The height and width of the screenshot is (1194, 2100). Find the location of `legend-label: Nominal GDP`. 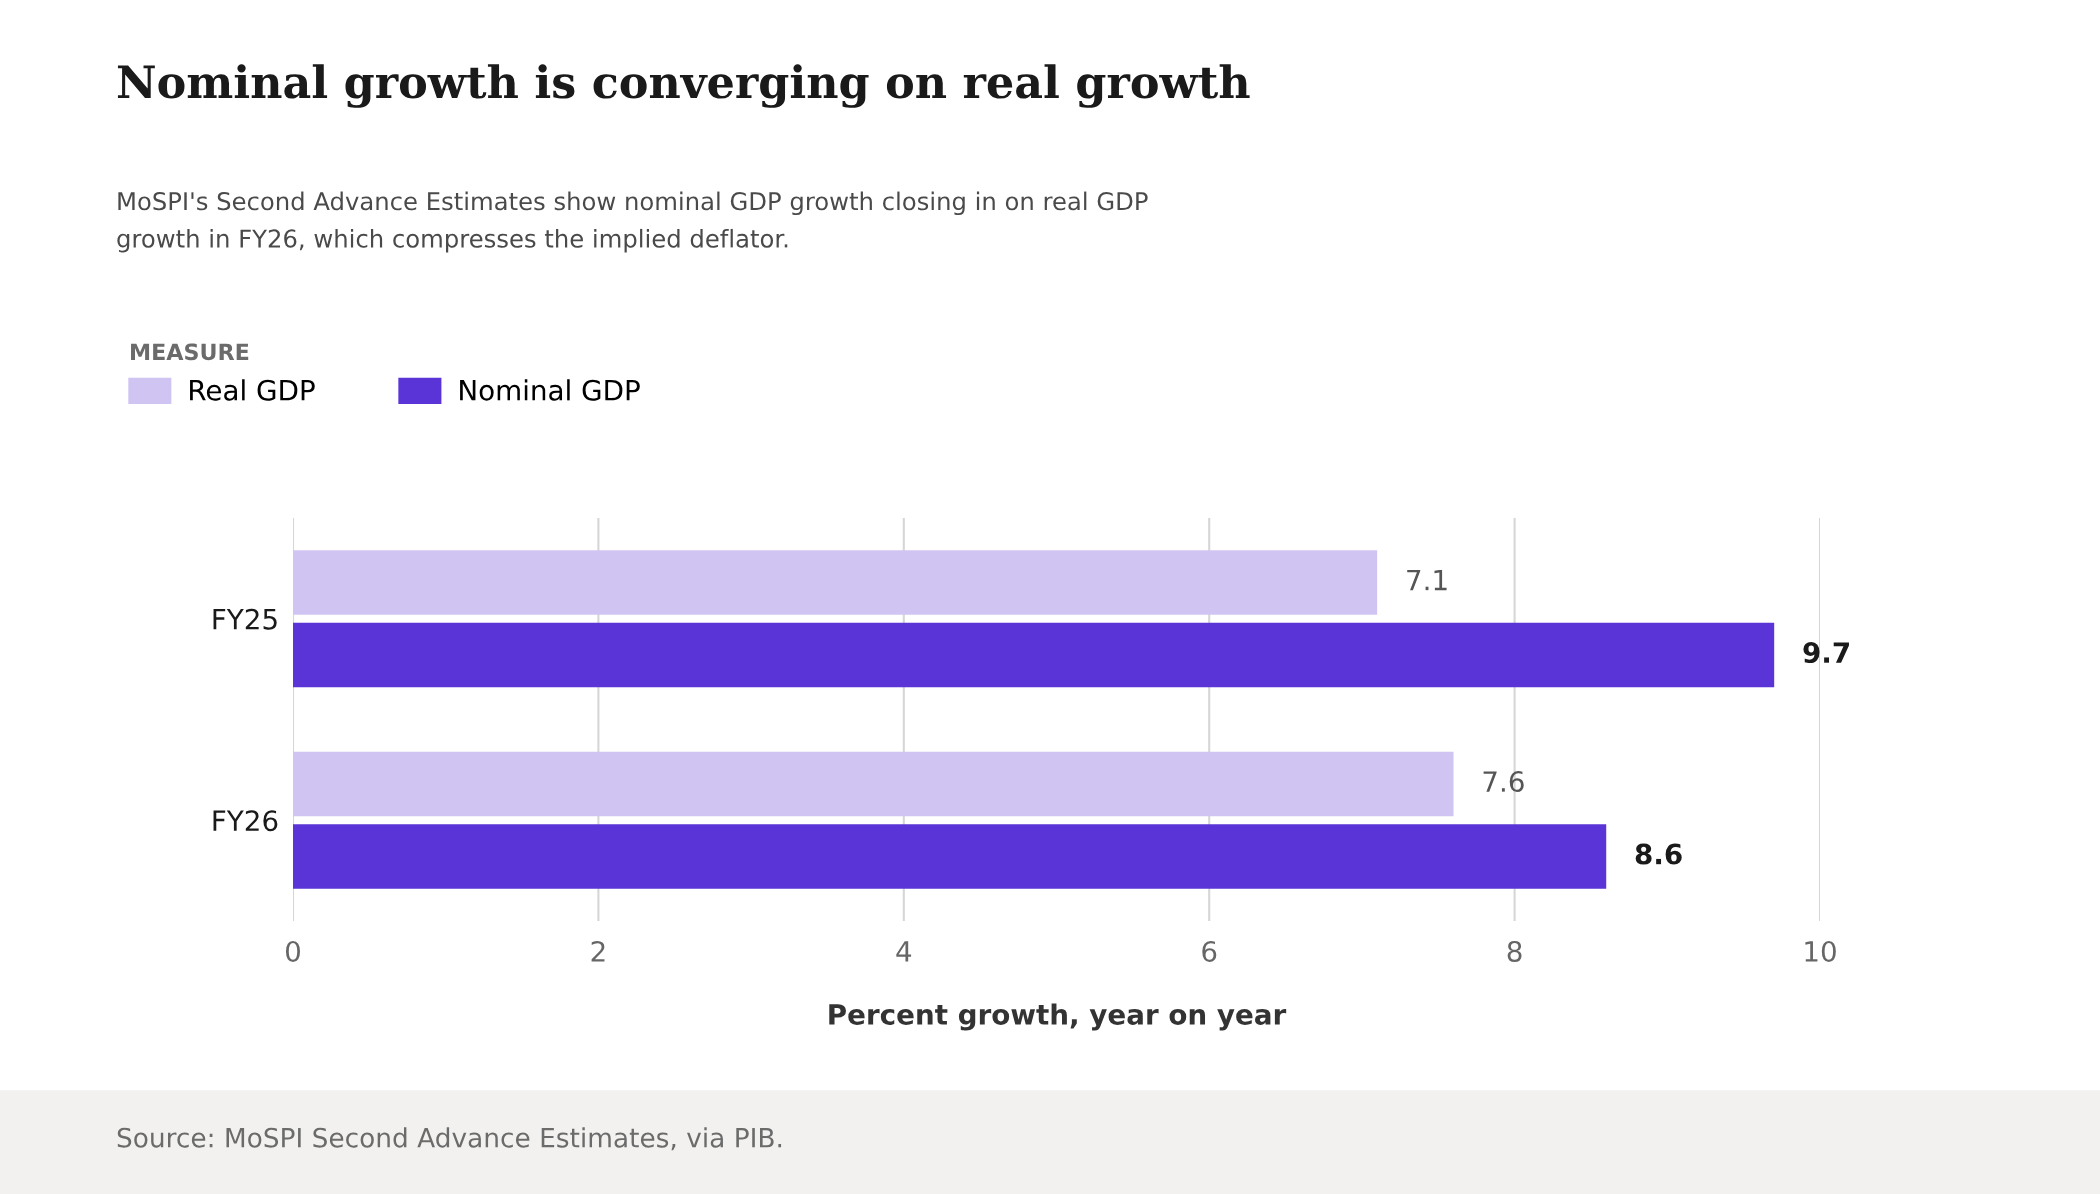

legend-label: Nominal GDP is located at coordinates (550, 390).